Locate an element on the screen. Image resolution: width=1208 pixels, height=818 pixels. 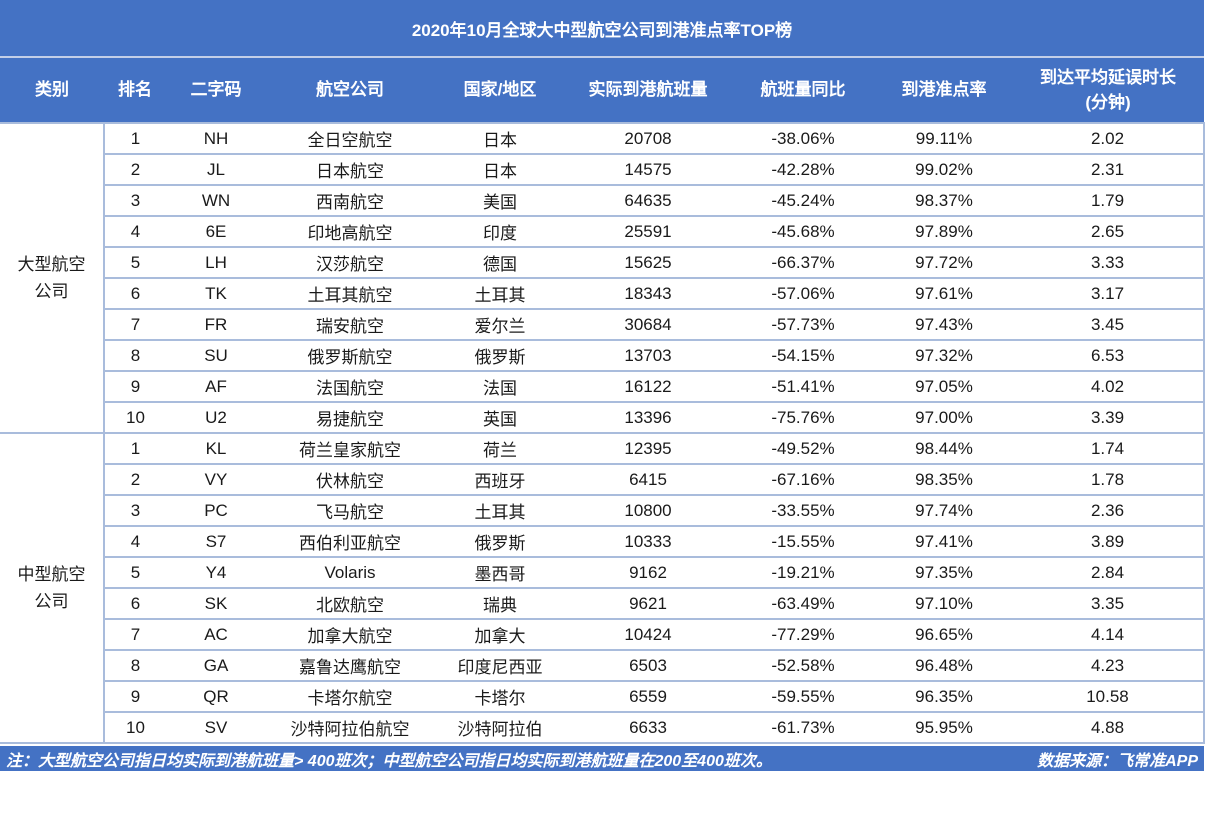
cell-yoy: -49.52% is located at coordinates (803, 449).